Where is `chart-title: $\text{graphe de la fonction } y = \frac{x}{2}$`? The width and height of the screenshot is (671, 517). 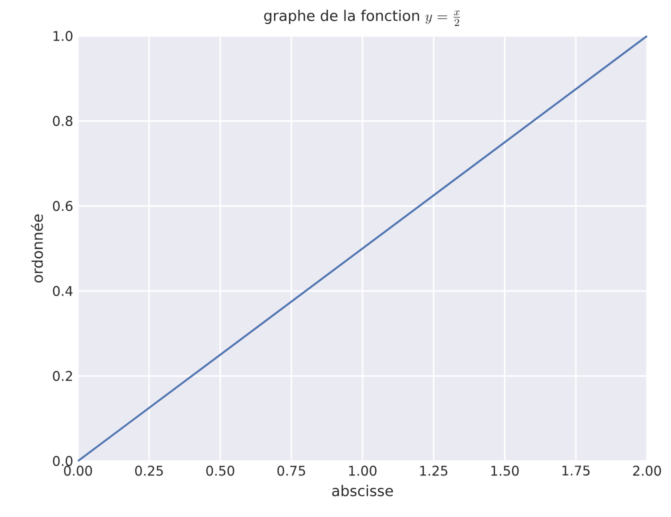
chart-title: $\text{graphe de la fonction } y = \frac{x}{2}$ is located at coordinates (362, 18).